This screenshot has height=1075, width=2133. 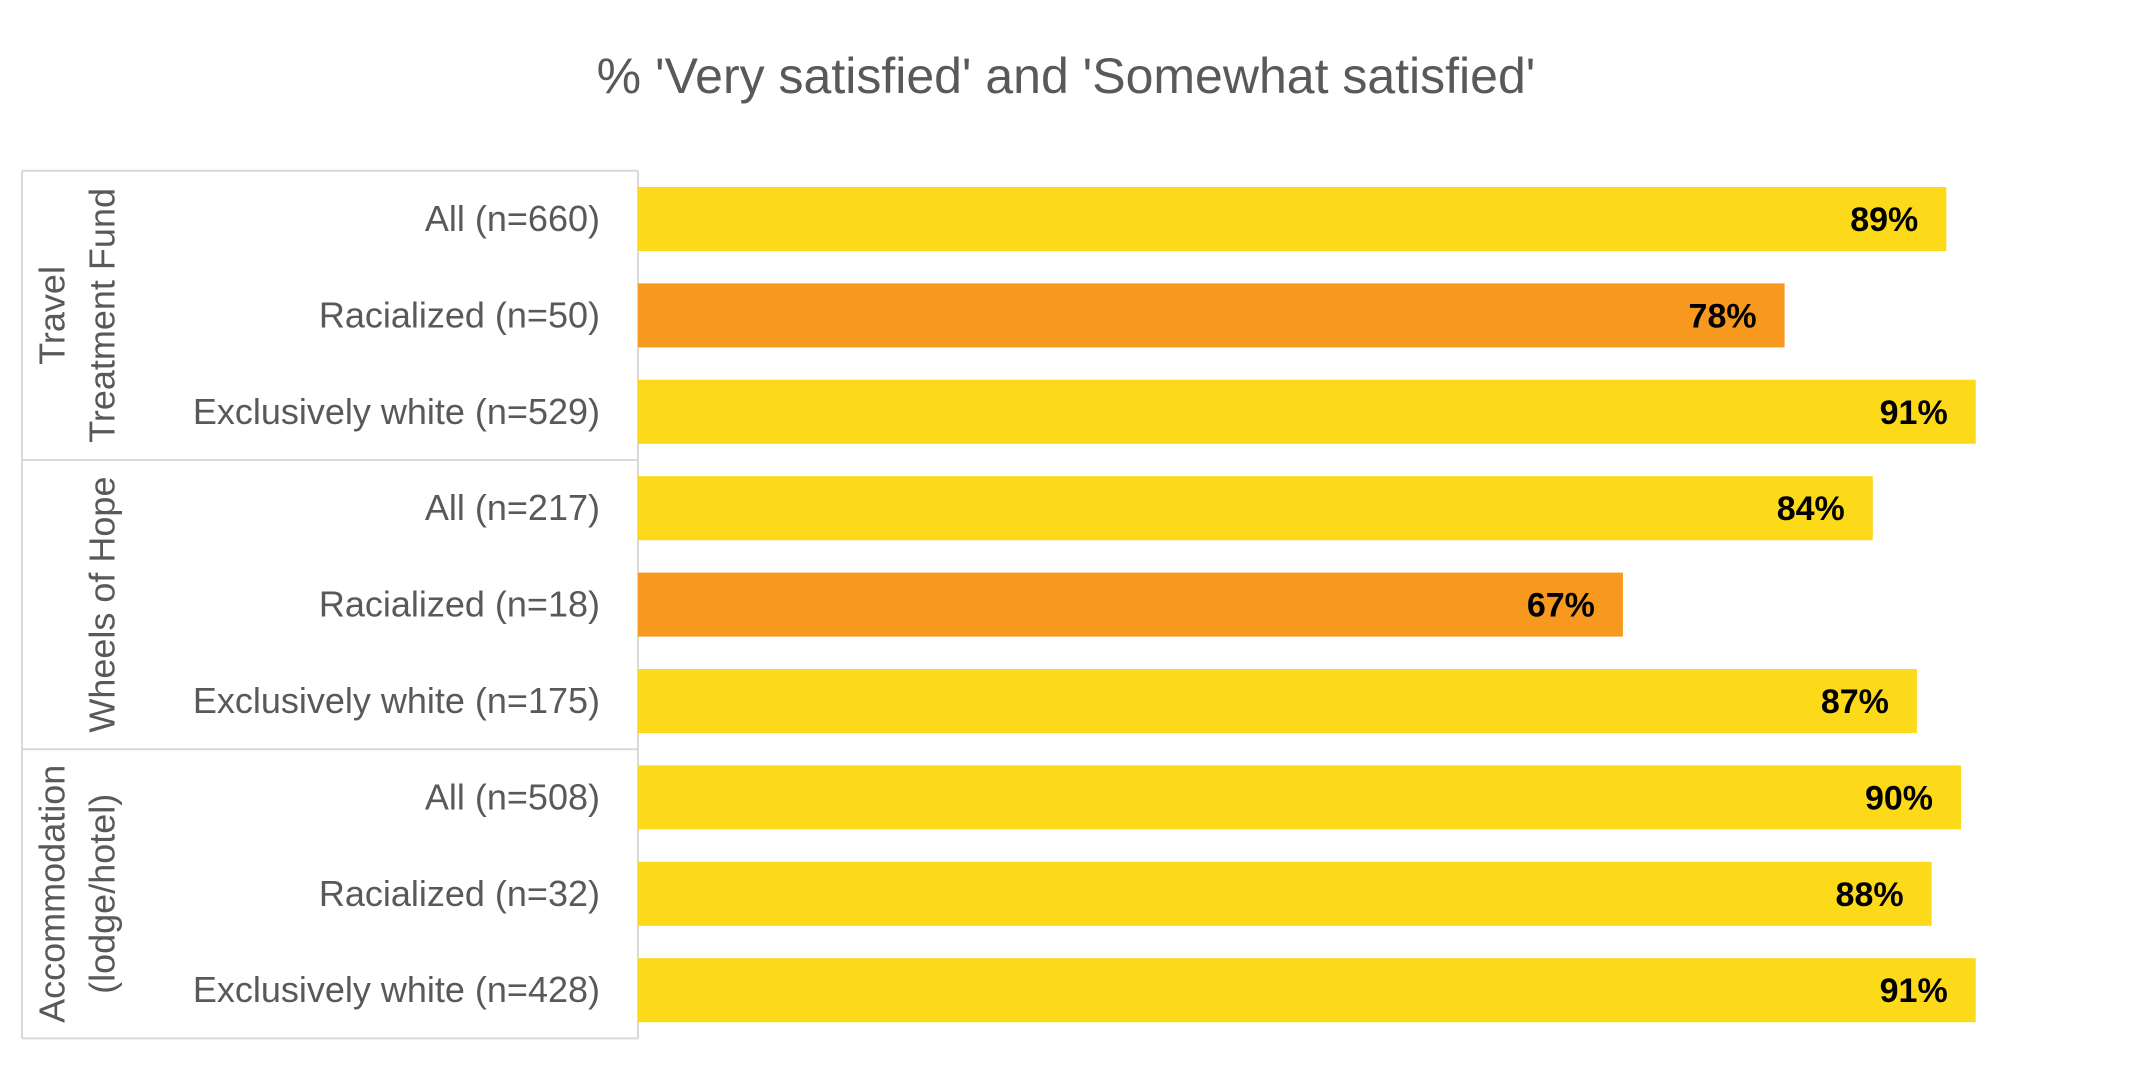 What do you see at coordinates (396, 411) in the screenshot?
I see `category-tick-label: Exclusively white (n=529)` at bounding box center [396, 411].